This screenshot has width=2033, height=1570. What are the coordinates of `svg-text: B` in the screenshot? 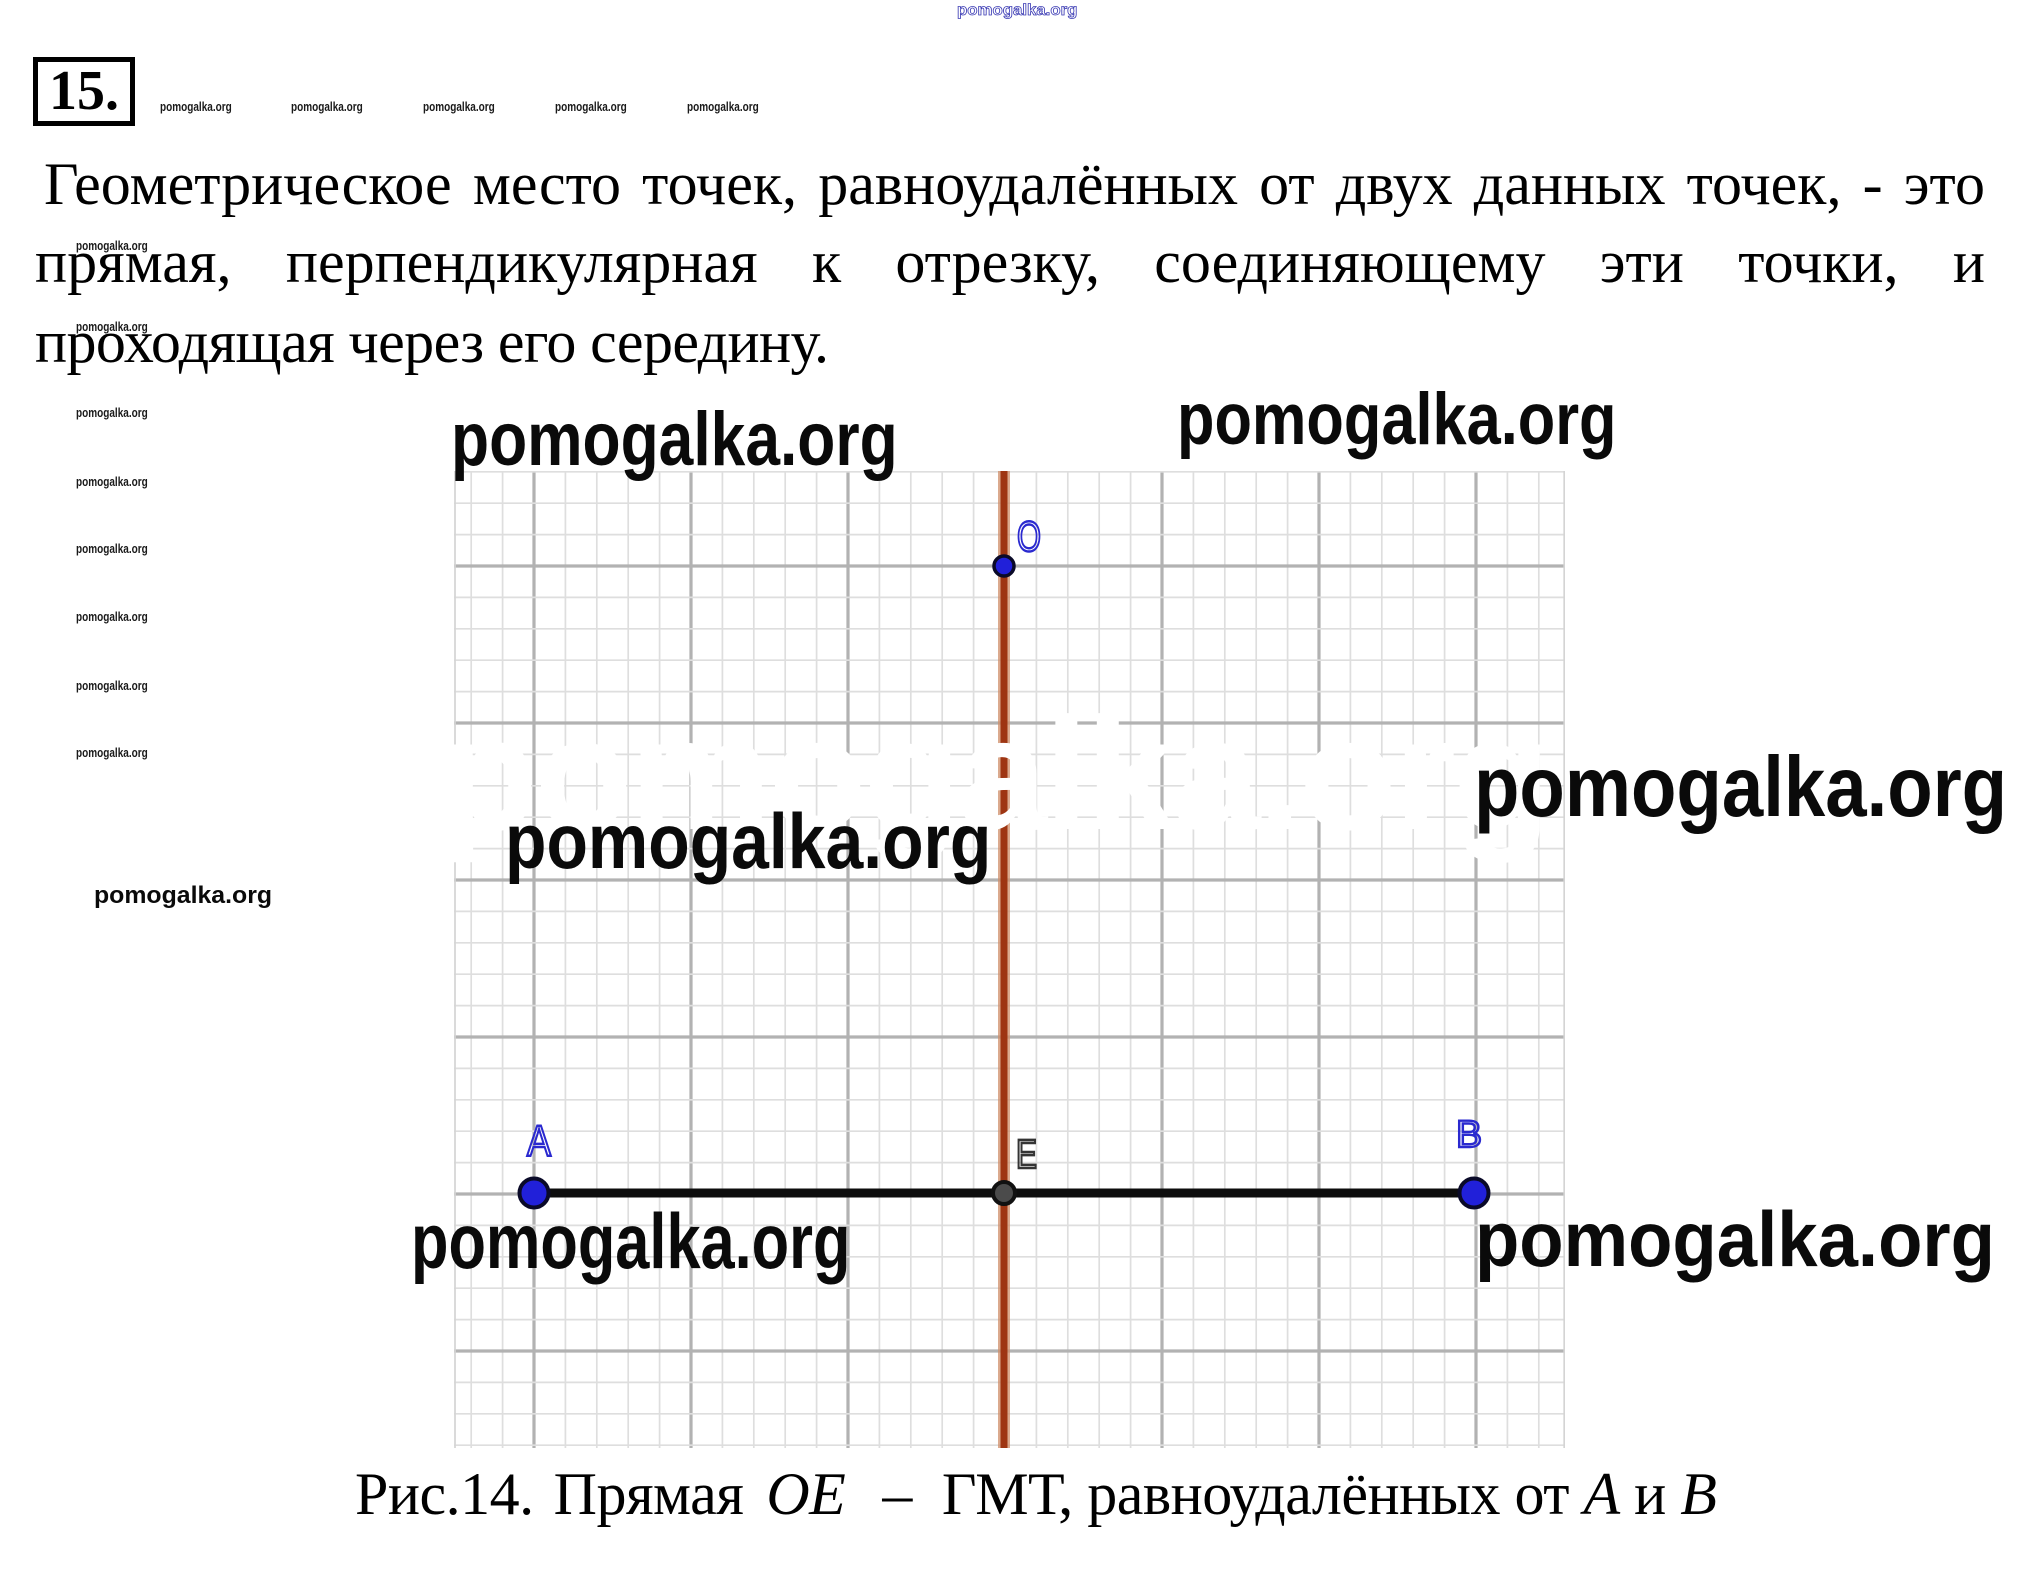 It's located at (1469, 1135).